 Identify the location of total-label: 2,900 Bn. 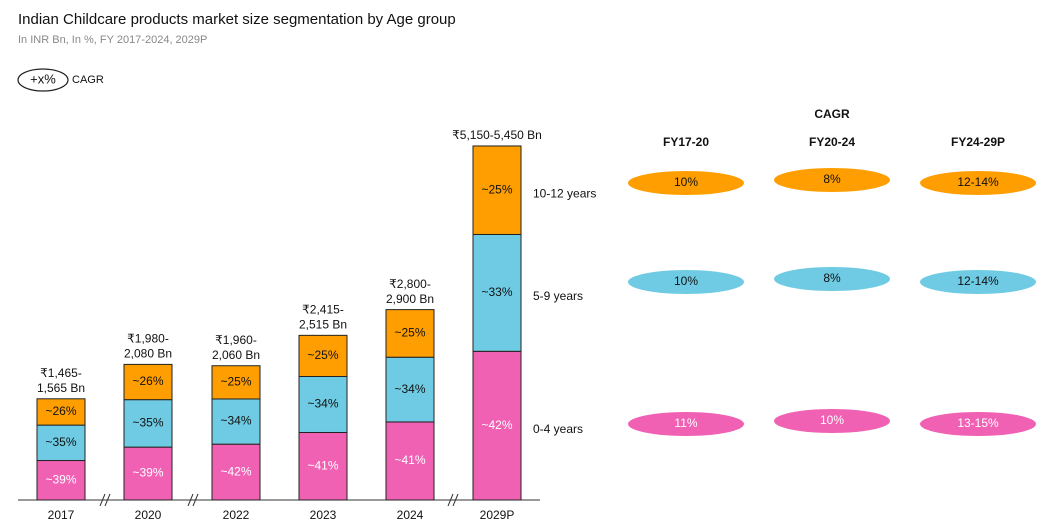
(410, 299).